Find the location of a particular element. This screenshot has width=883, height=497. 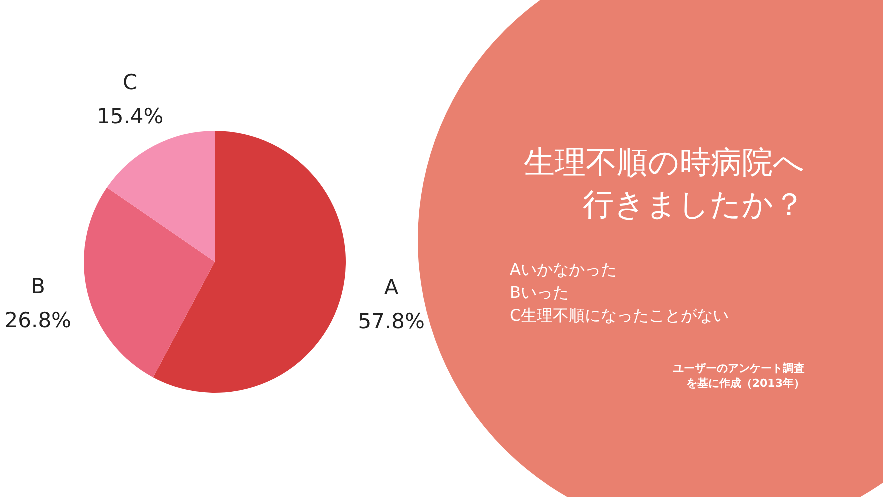

text: C生理不順になったことがない is located at coordinates (620, 316).